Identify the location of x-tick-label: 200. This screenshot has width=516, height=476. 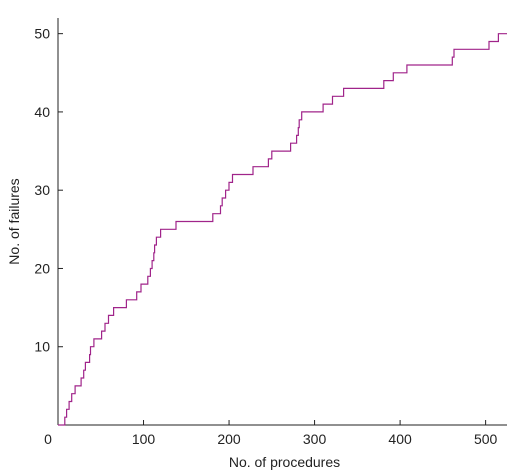
(229, 439).